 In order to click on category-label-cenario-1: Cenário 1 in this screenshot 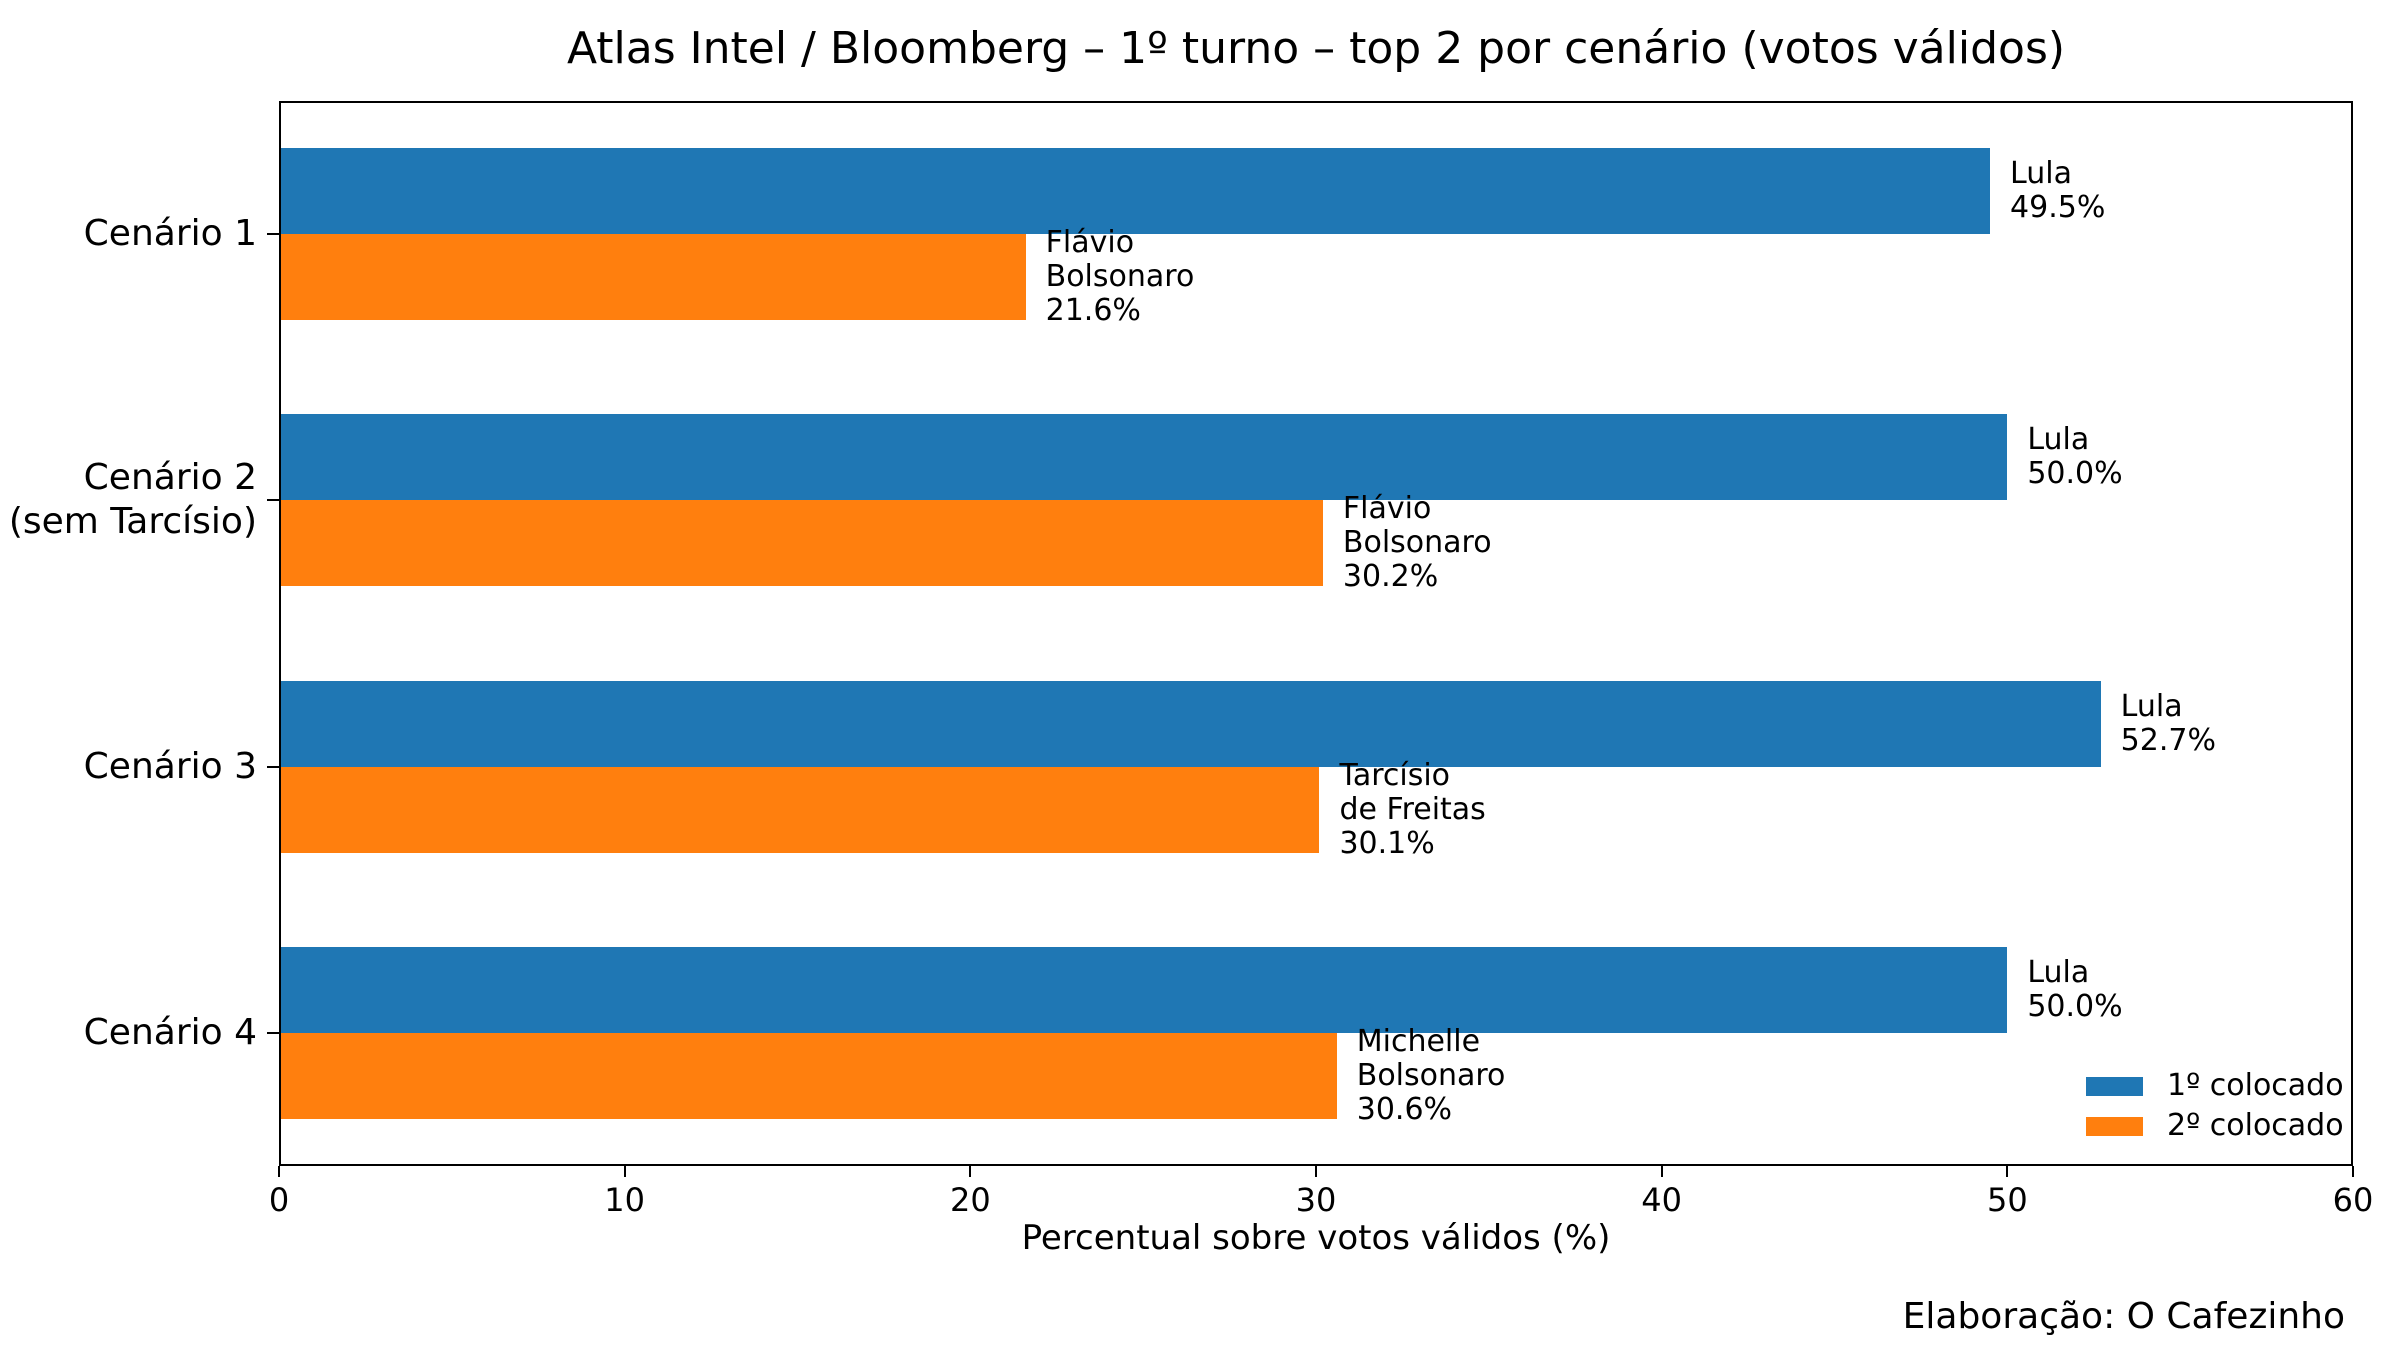, I will do `click(128, 234)`.